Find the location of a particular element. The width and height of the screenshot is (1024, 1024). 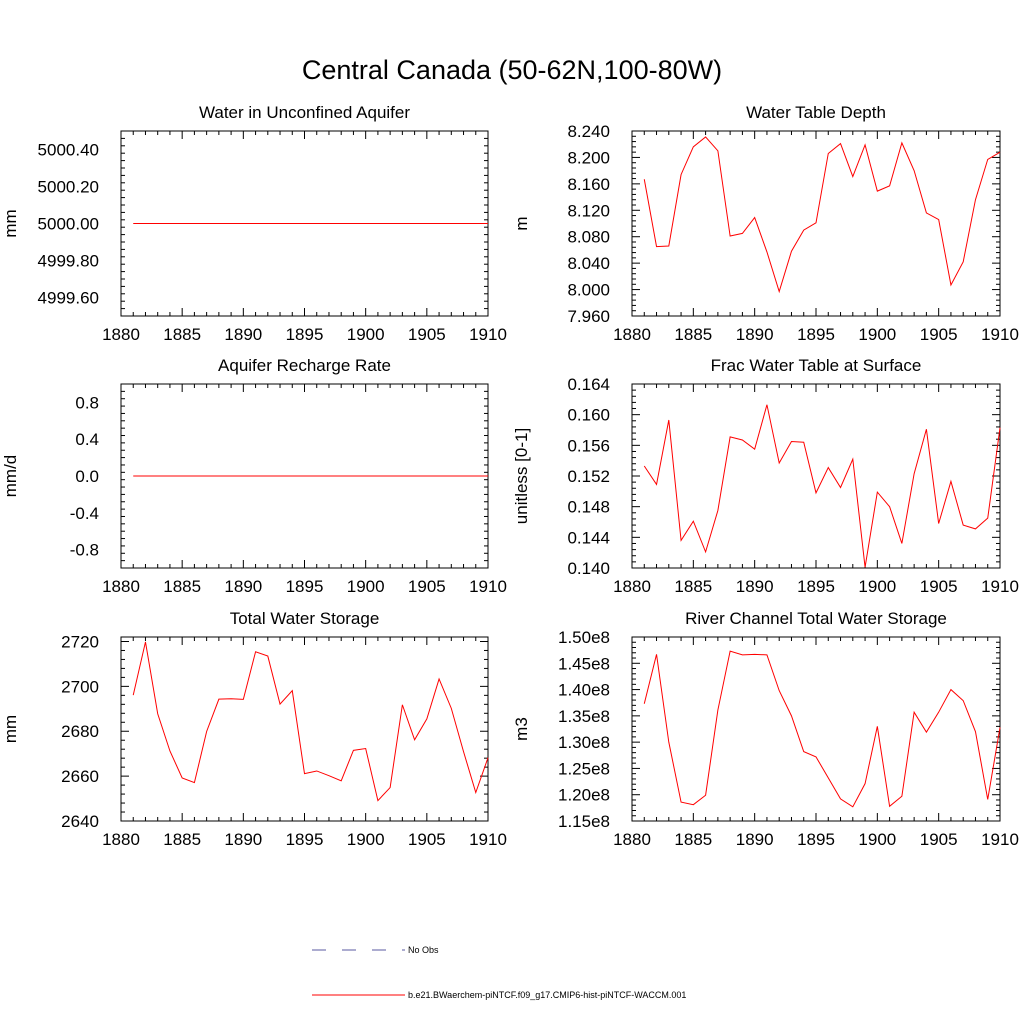

y-axis-label: unitless [0-1] is located at coordinates (521, 476).